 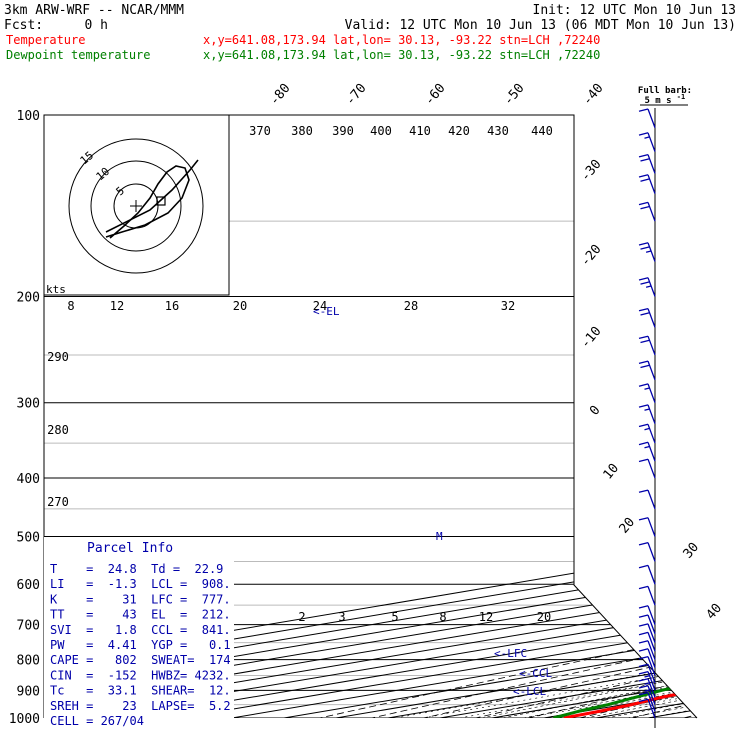 I want to click on fcst-label: Fcst:, so click(x=23, y=25).